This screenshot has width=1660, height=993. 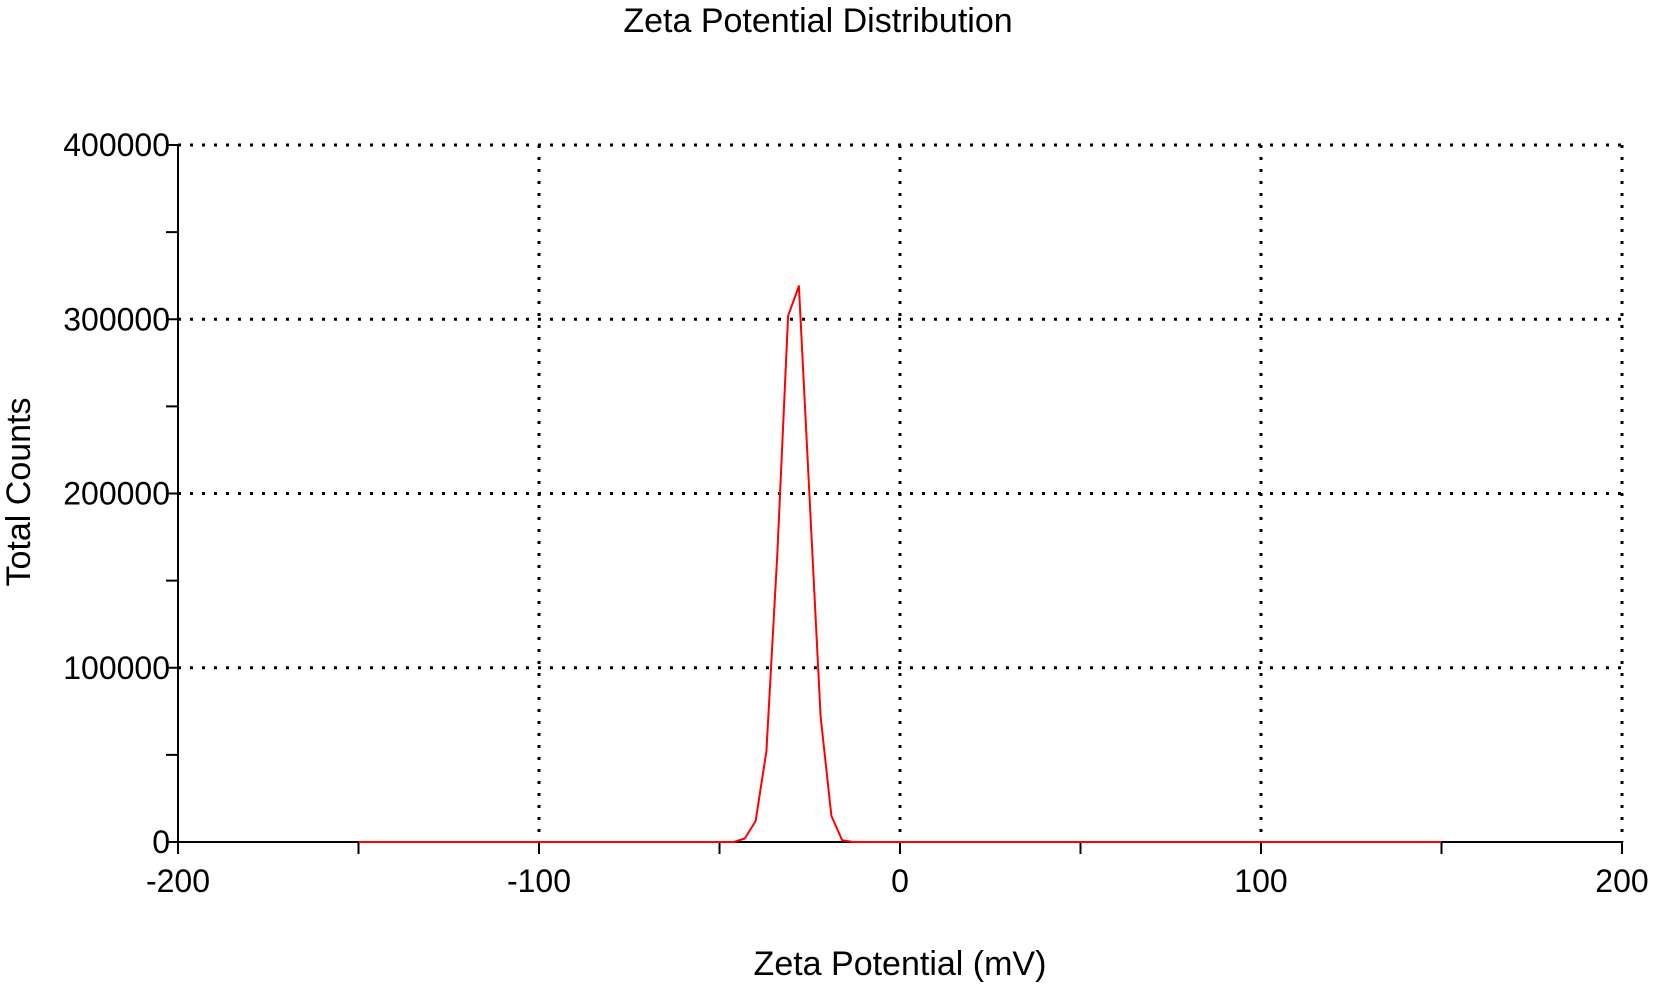 I want to click on y-tick-label: 200000, so click(x=116, y=494).